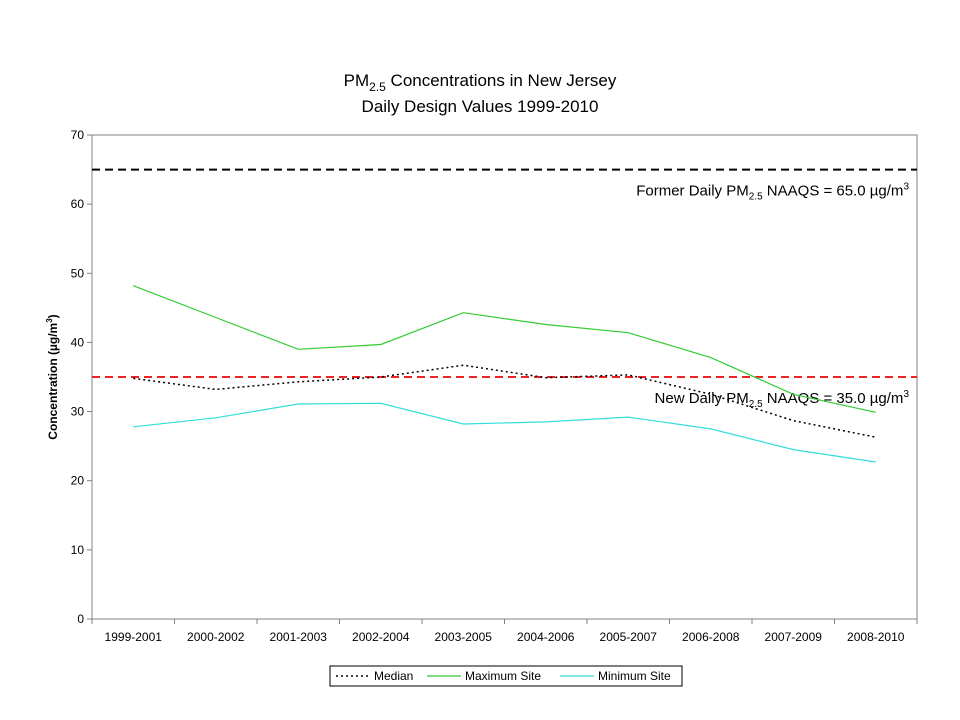  Describe the element at coordinates (78, 481) in the screenshot. I see `y-tick-label: 20` at that location.